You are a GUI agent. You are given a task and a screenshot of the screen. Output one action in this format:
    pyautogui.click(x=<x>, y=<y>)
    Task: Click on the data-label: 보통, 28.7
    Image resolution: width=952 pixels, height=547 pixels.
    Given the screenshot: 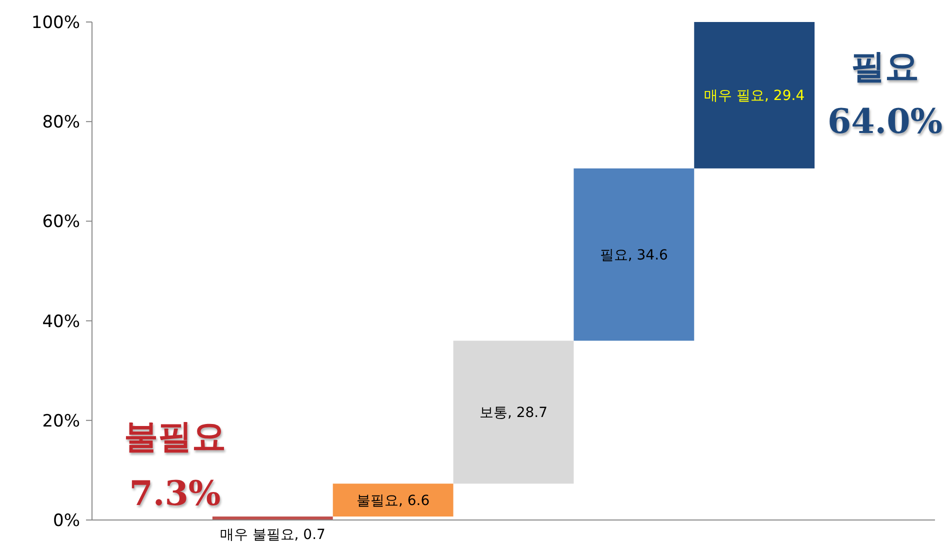 What is the action you would take?
    pyautogui.click(x=513, y=413)
    